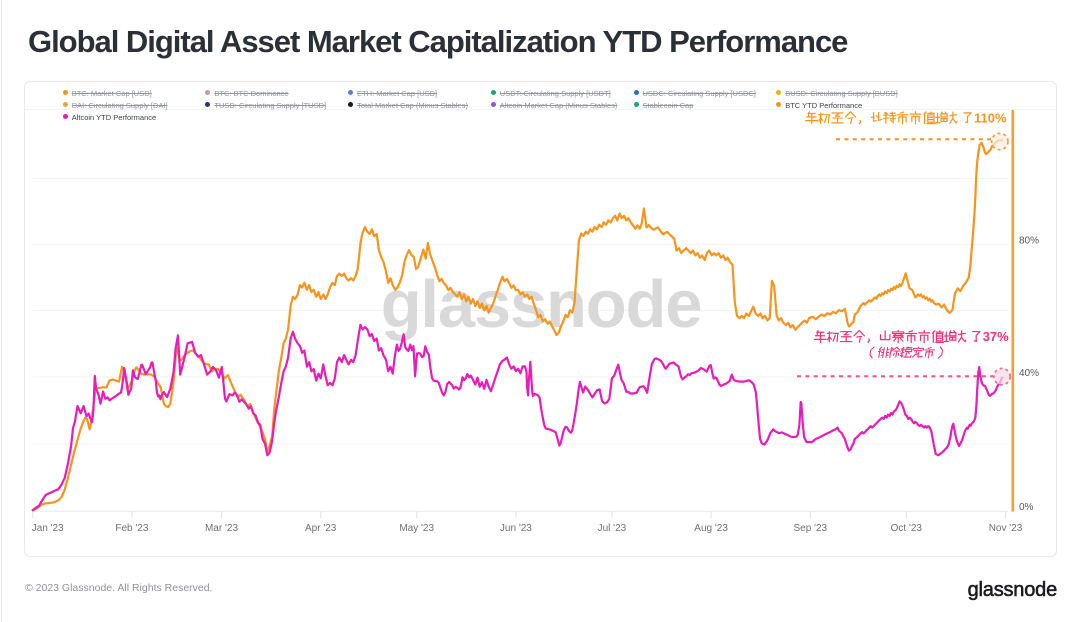 The height and width of the screenshot is (622, 1080). What do you see at coordinates (516, 528) in the screenshot?
I see `svg-text: Jun '23` at bounding box center [516, 528].